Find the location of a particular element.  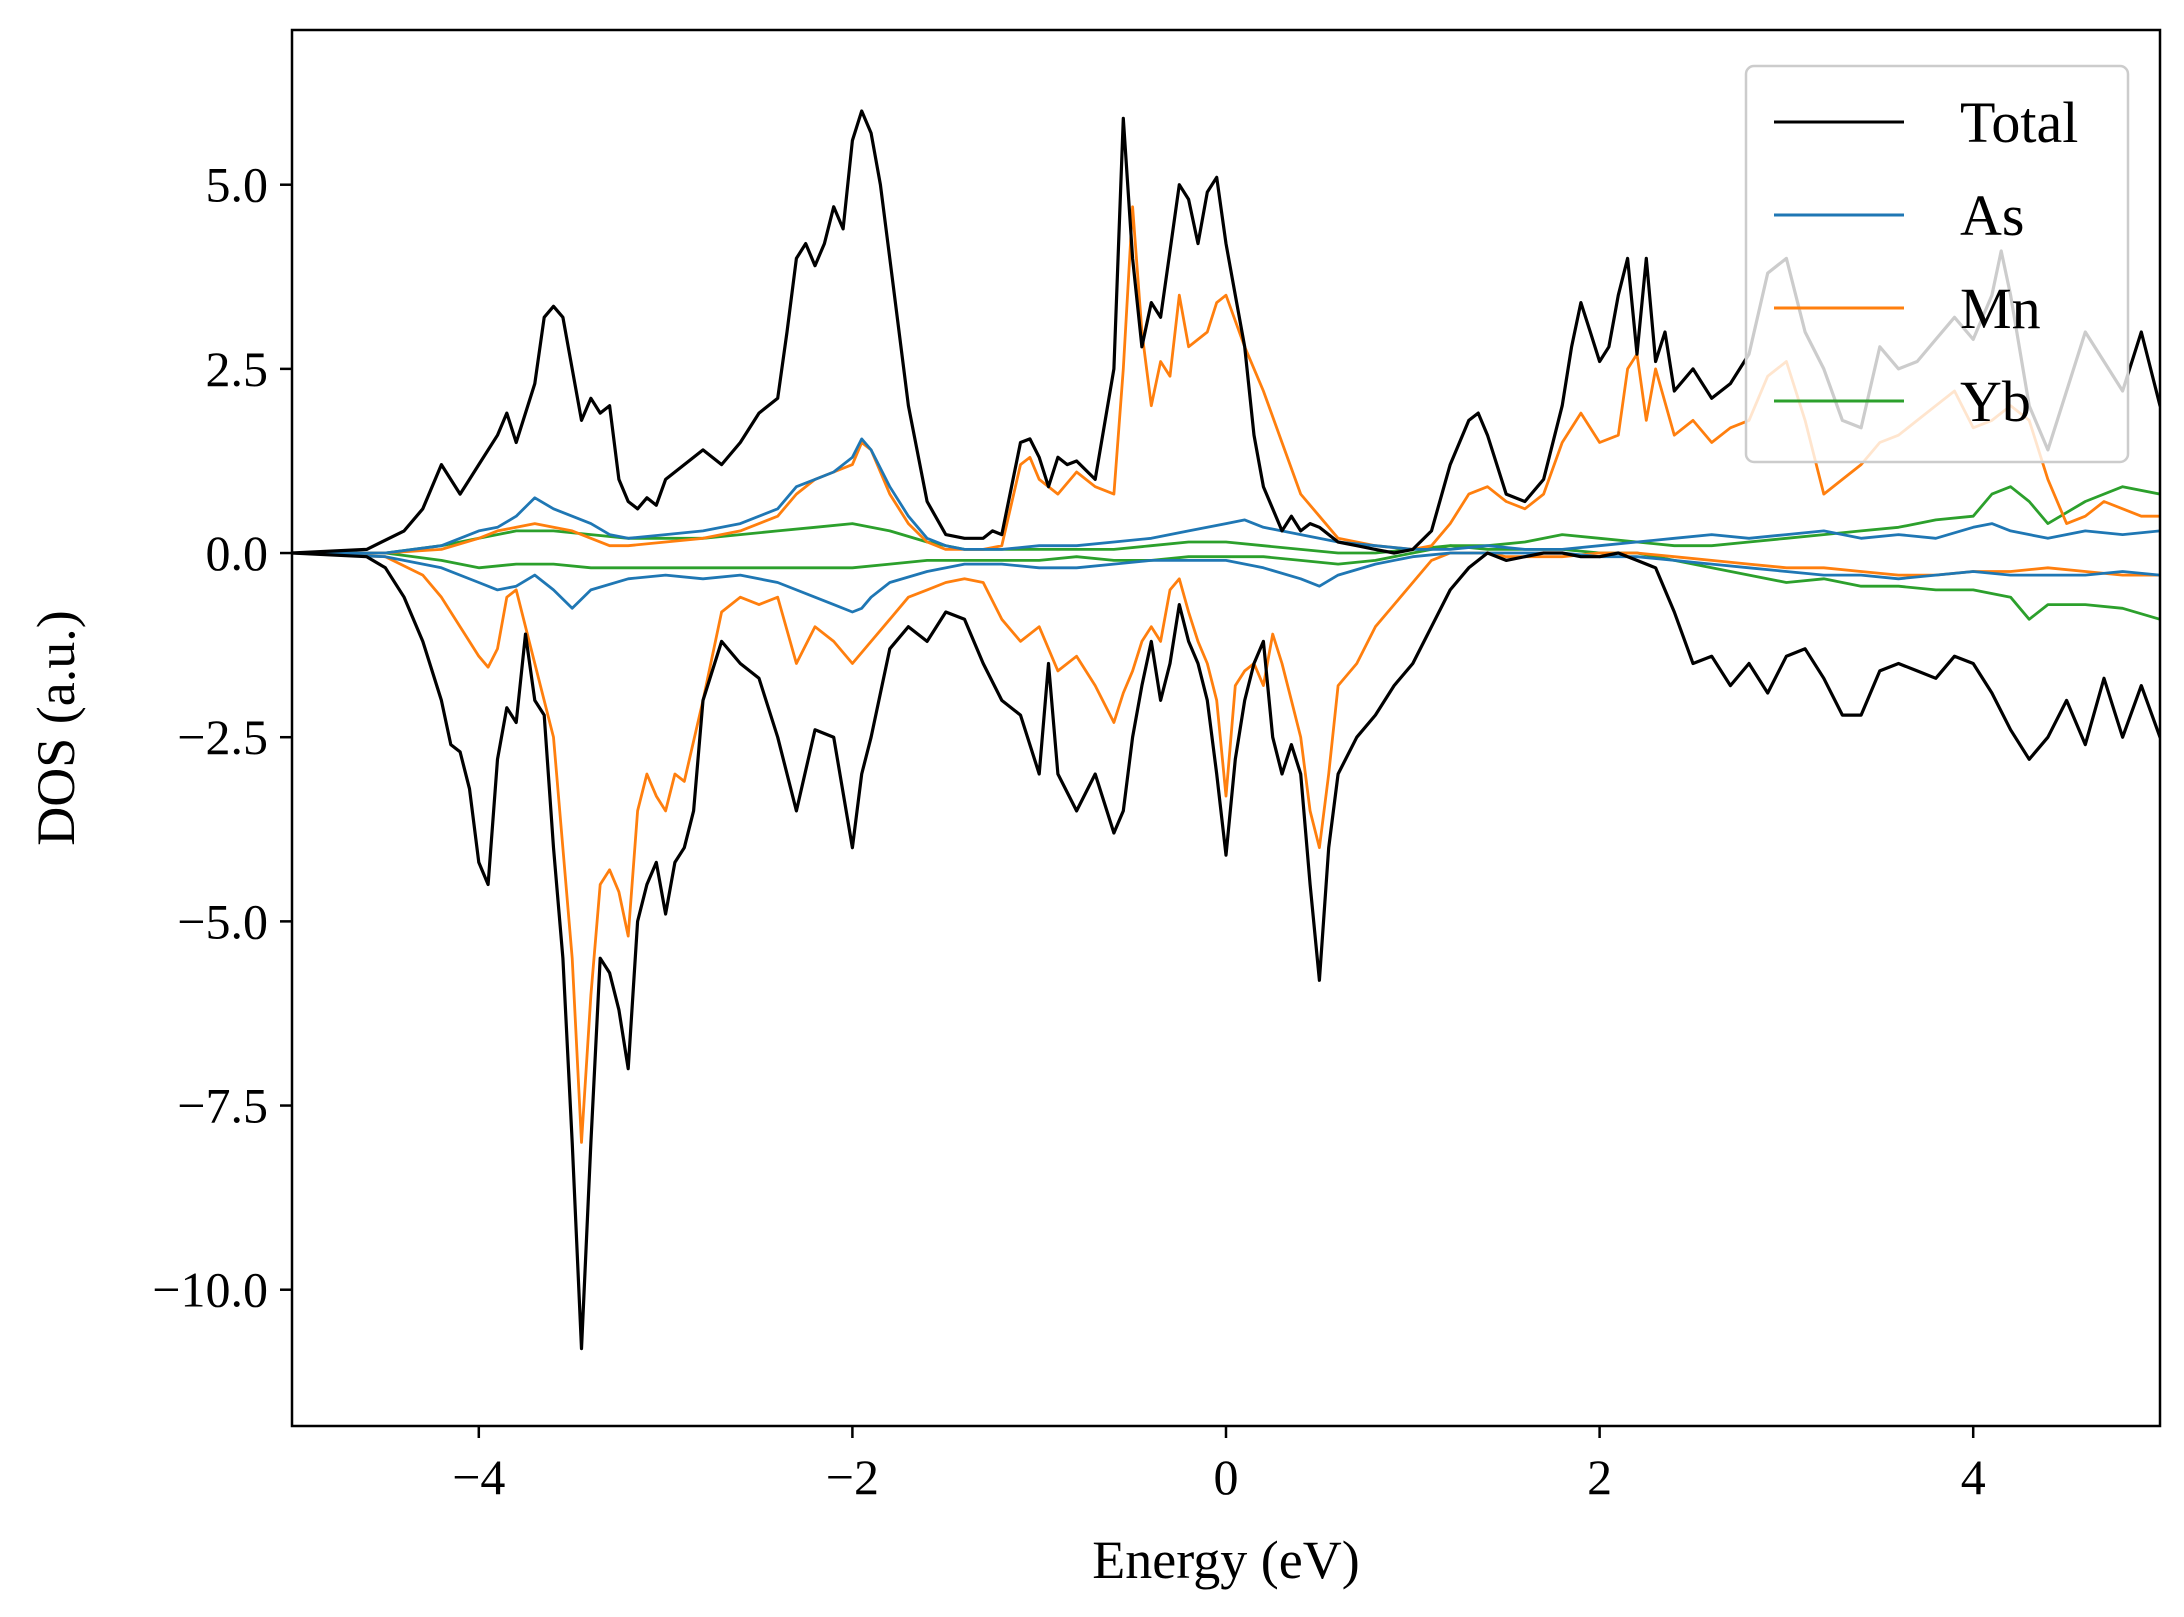

x-tick-label: 4 is located at coordinates (1973, 1477).